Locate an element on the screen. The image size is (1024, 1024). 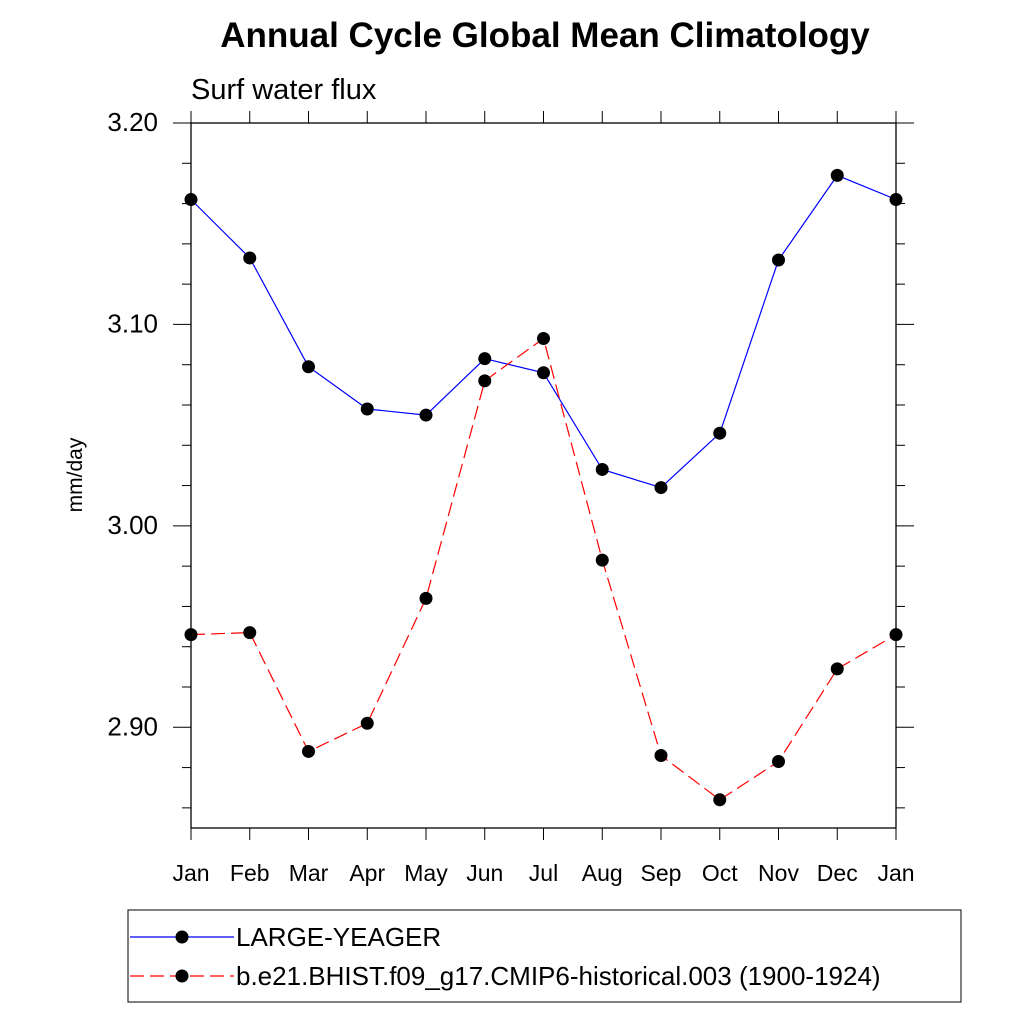
legend-marker-cmip6-historical is located at coordinates (182, 976).